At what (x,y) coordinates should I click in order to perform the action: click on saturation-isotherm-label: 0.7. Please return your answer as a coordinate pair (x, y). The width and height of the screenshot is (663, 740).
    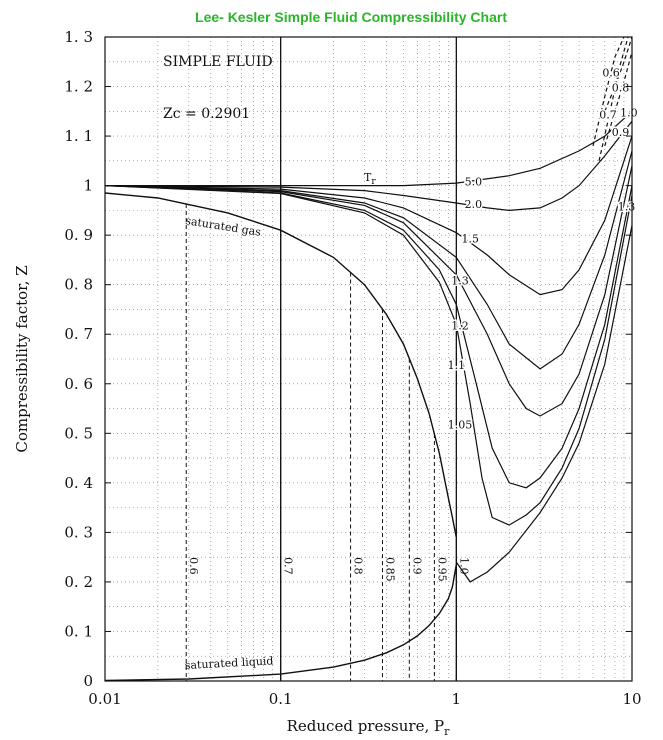
    Looking at the image, I should click on (288, 566).